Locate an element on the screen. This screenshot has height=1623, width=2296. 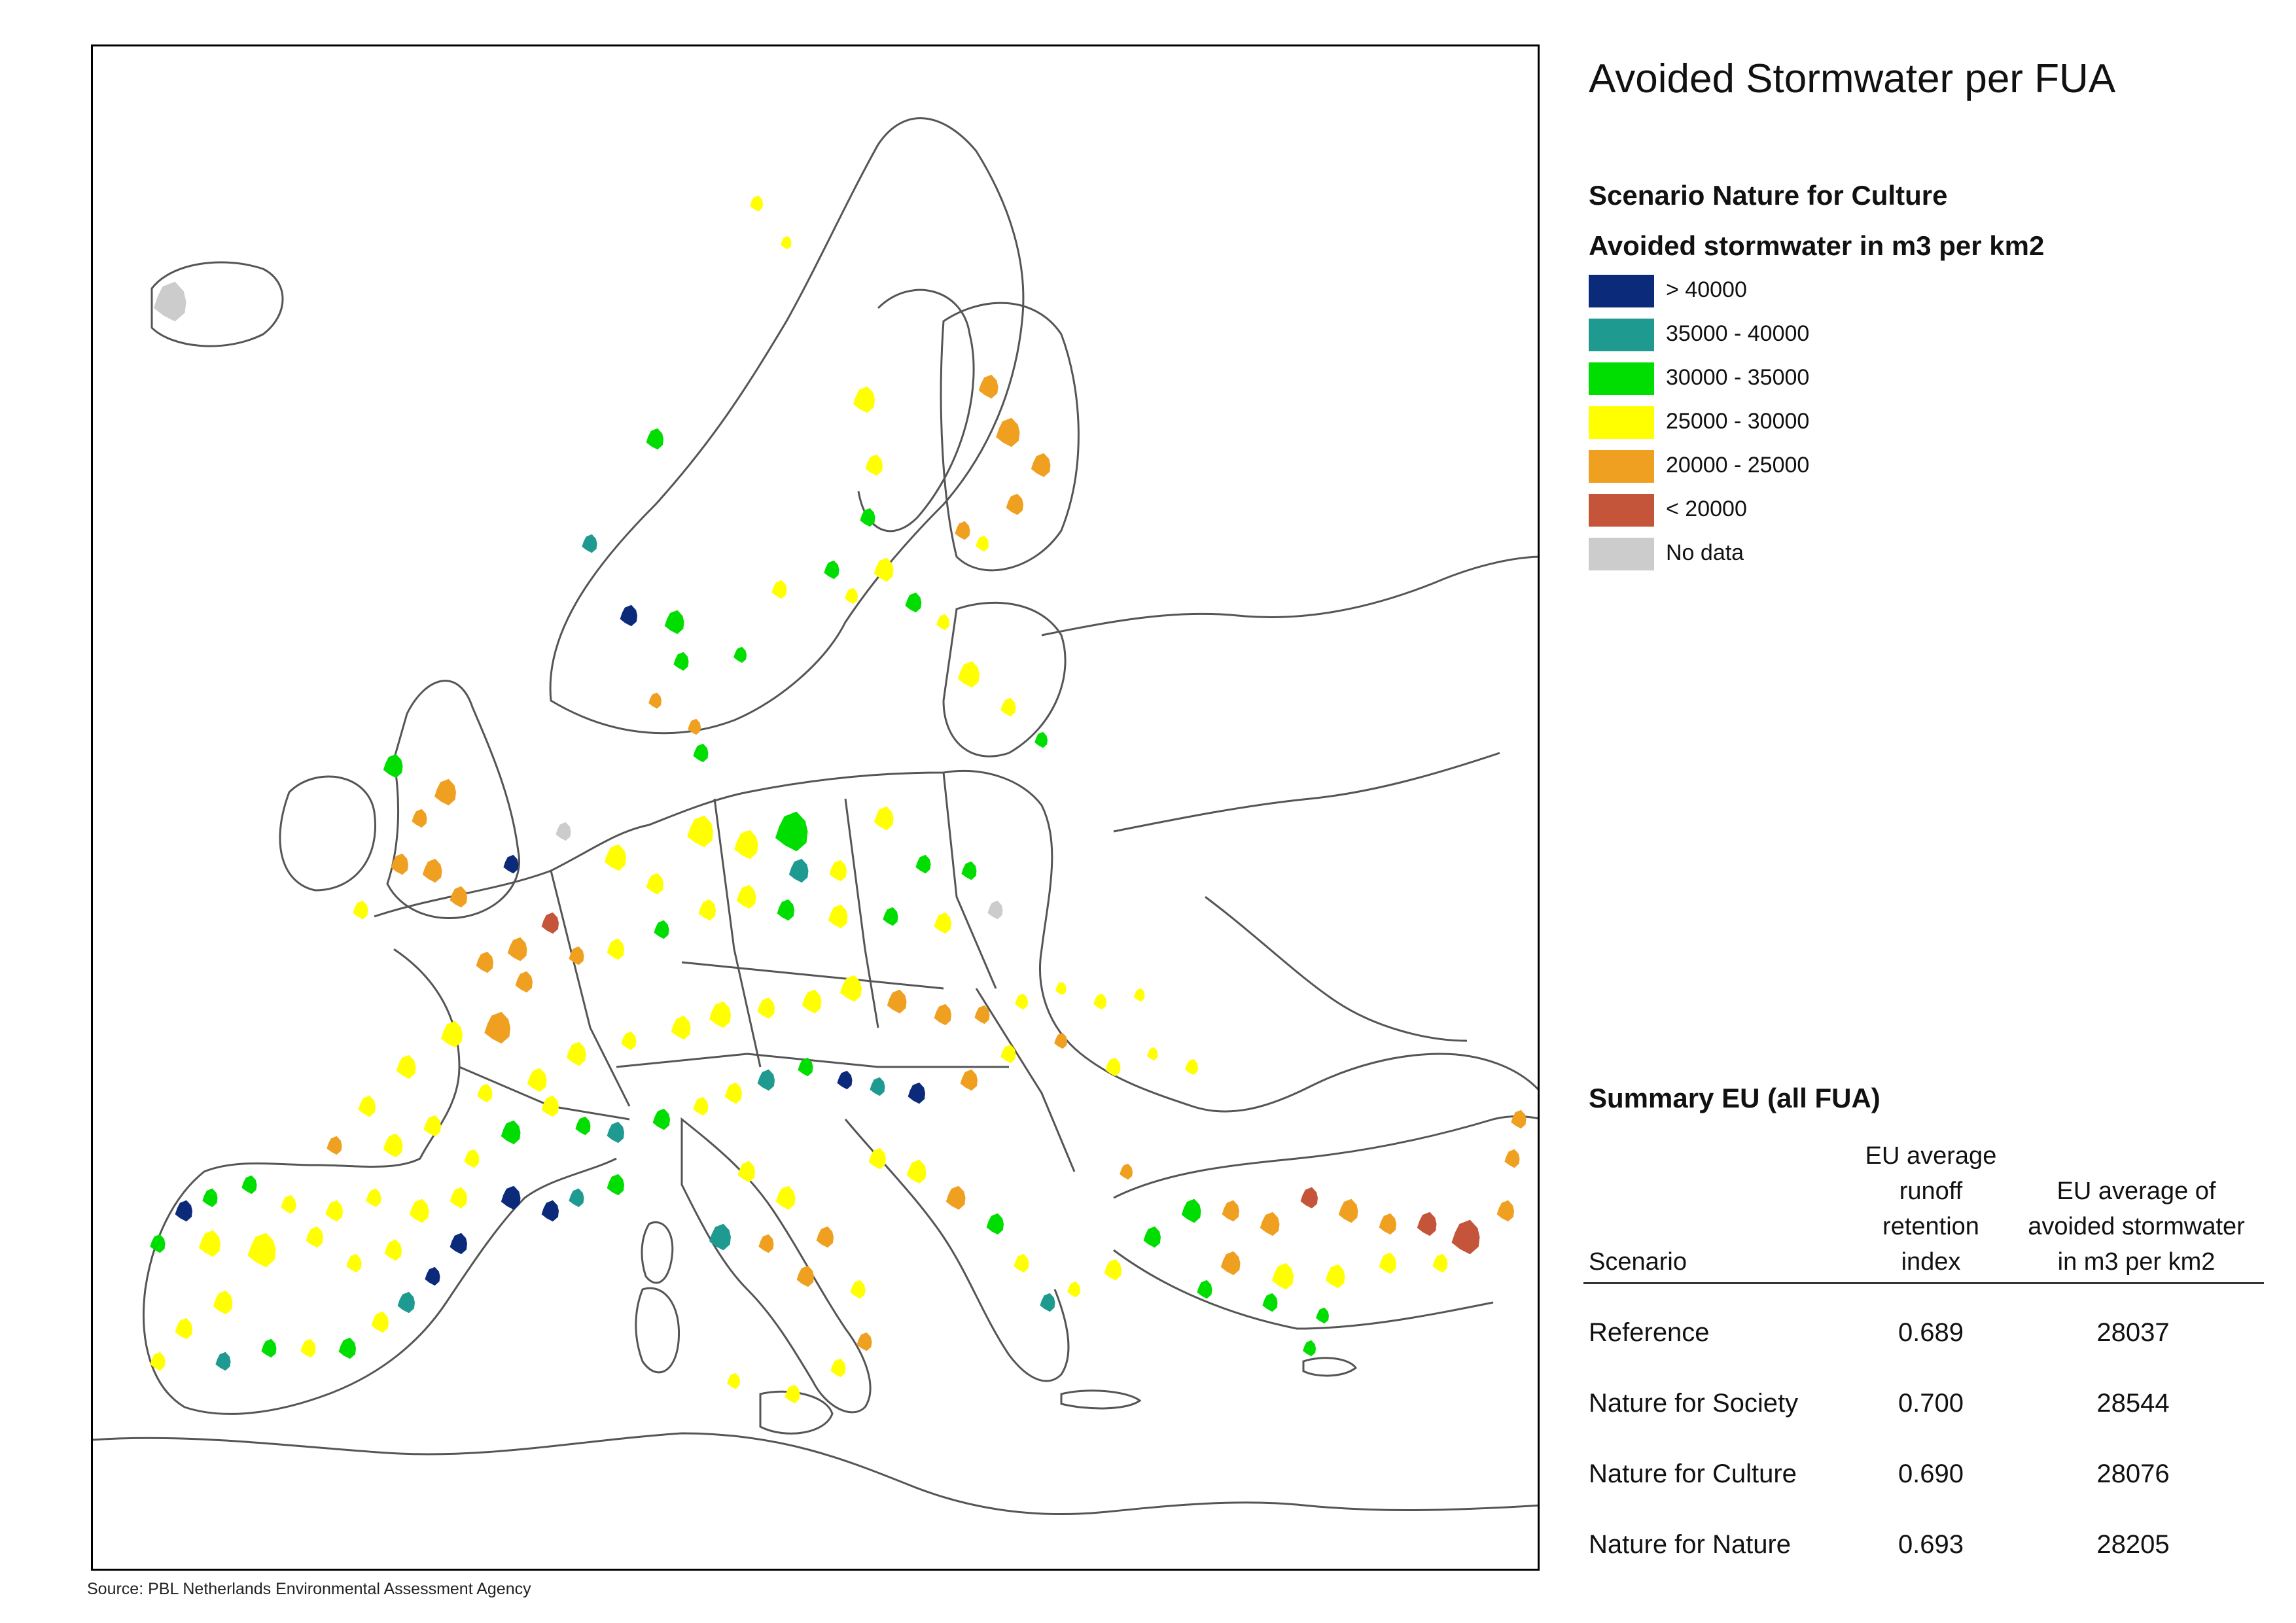
legend-label: 35000 - 40000 is located at coordinates (1737, 334).